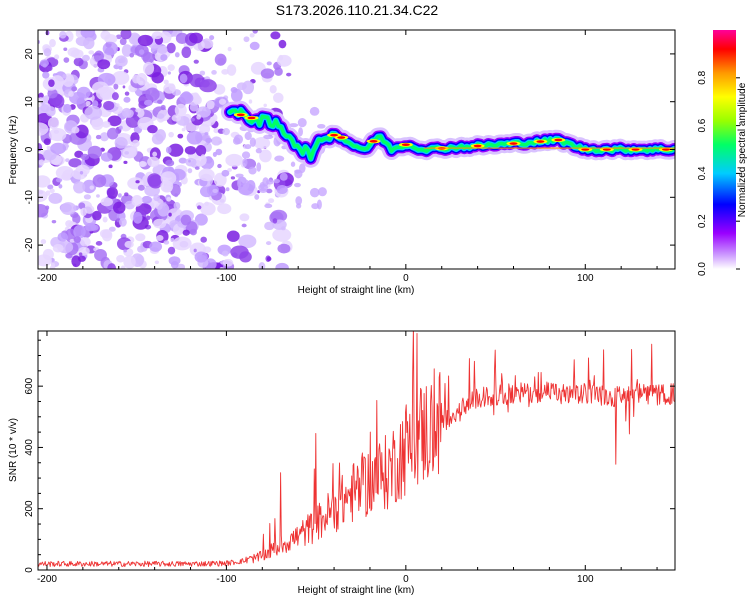 The width and height of the screenshot is (750, 600). What do you see at coordinates (13, 450) in the screenshot?
I see `snr-y-axis-label: SNR (10 * v/v)` at bounding box center [13, 450].